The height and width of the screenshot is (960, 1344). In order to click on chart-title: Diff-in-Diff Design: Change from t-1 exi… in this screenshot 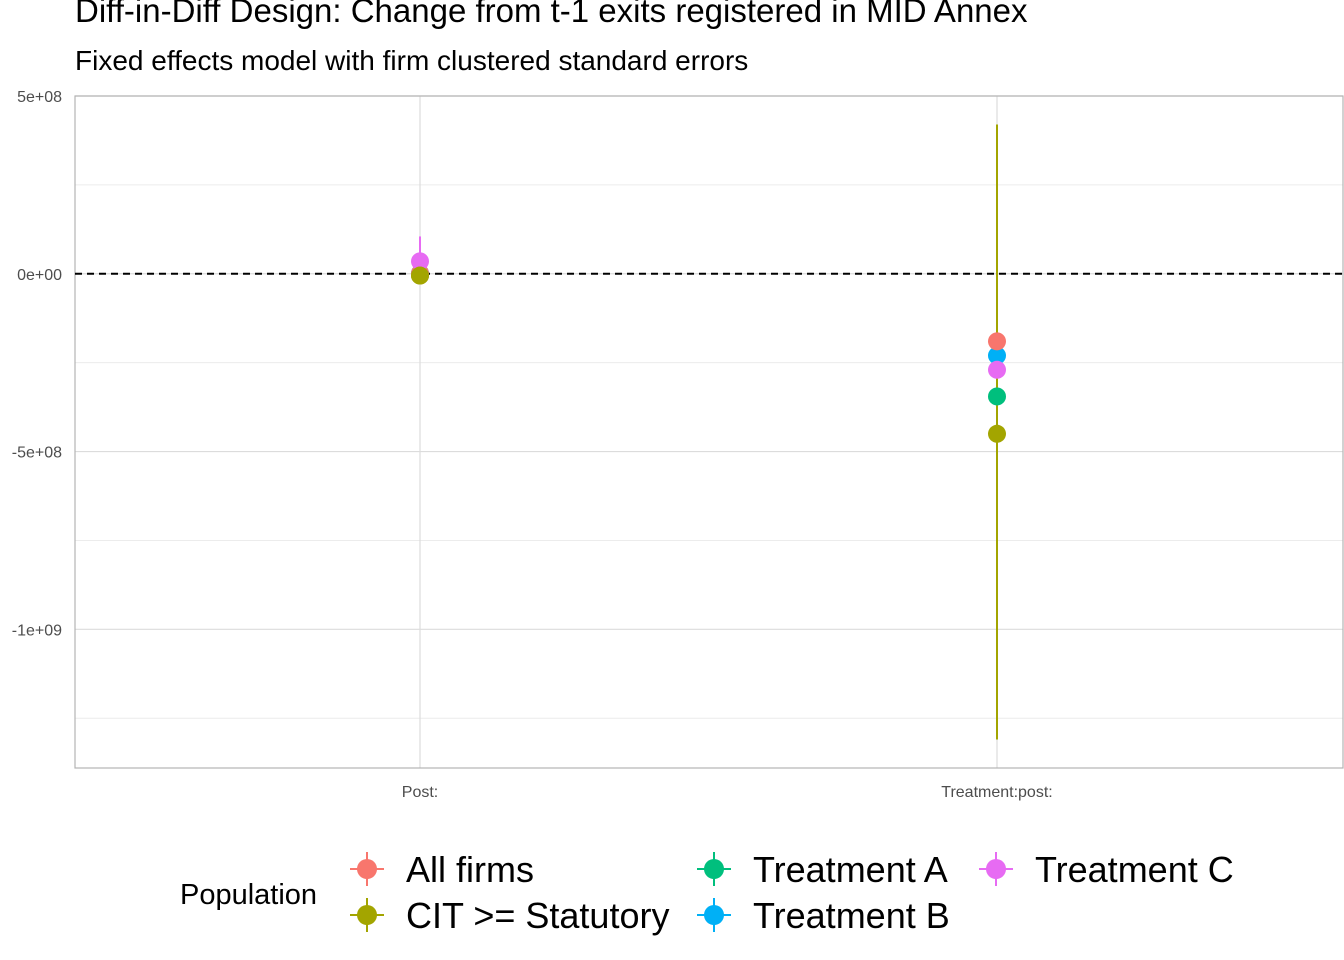, I will do `click(551, 14)`.